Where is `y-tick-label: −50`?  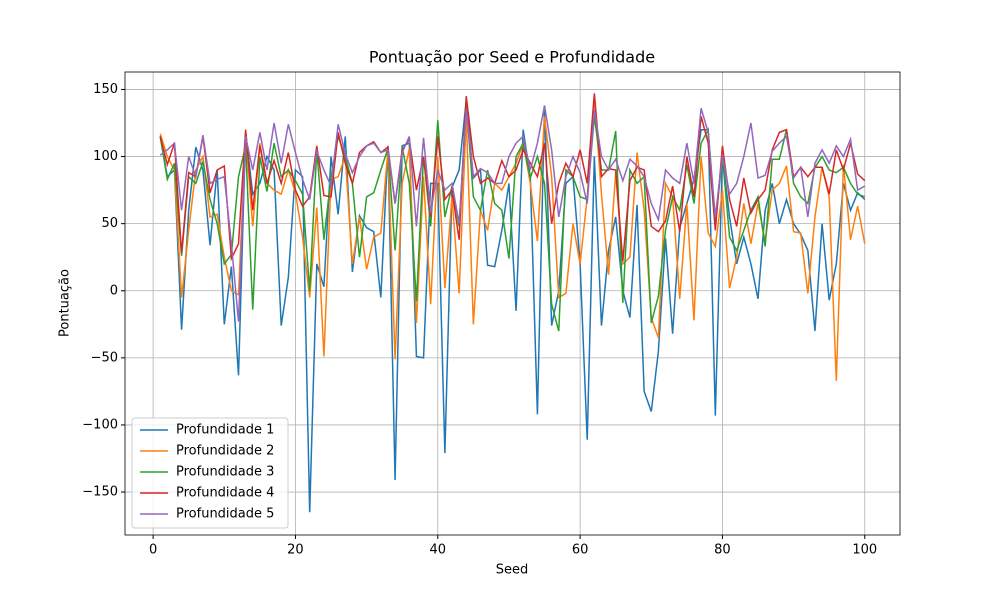 y-tick-label: −50 is located at coordinates (104, 357).